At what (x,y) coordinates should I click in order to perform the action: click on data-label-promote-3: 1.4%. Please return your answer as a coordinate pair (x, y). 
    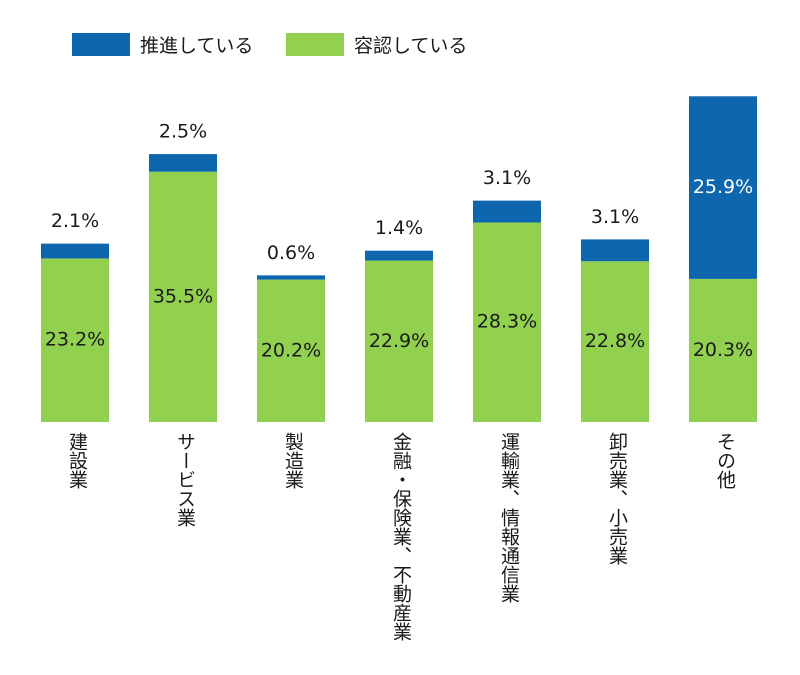
    Looking at the image, I should click on (399, 228).